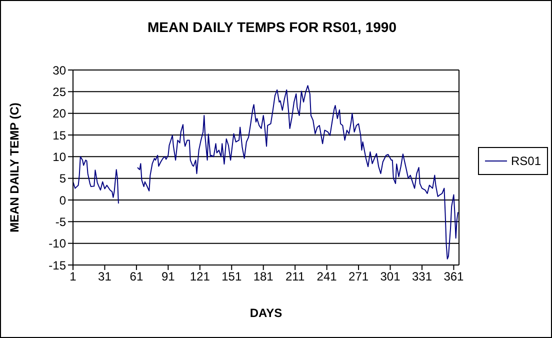 Image resolution: width=552 pixels, height=338 pixels. I want to click on x-tick-label: 61, so click(137, 277).